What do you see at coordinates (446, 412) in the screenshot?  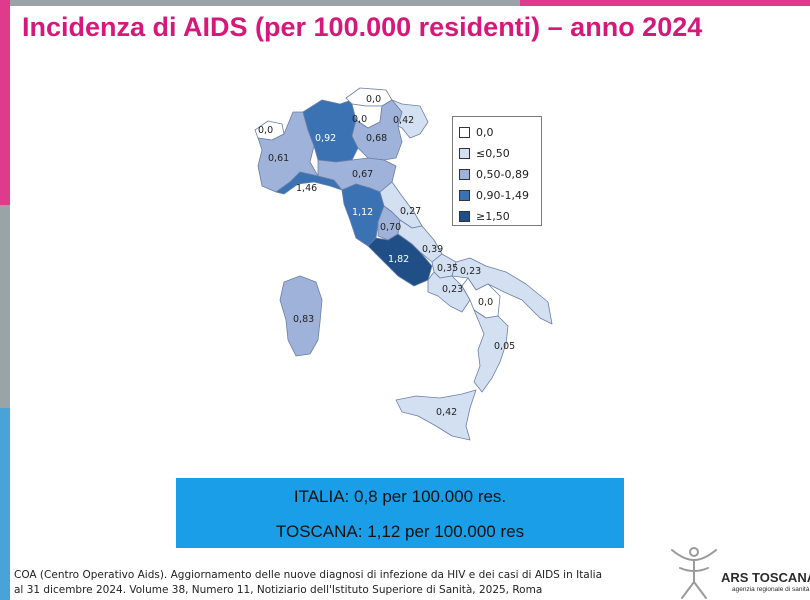 I see `label-sicilia: 0,42` at bounding box center [446, 412].